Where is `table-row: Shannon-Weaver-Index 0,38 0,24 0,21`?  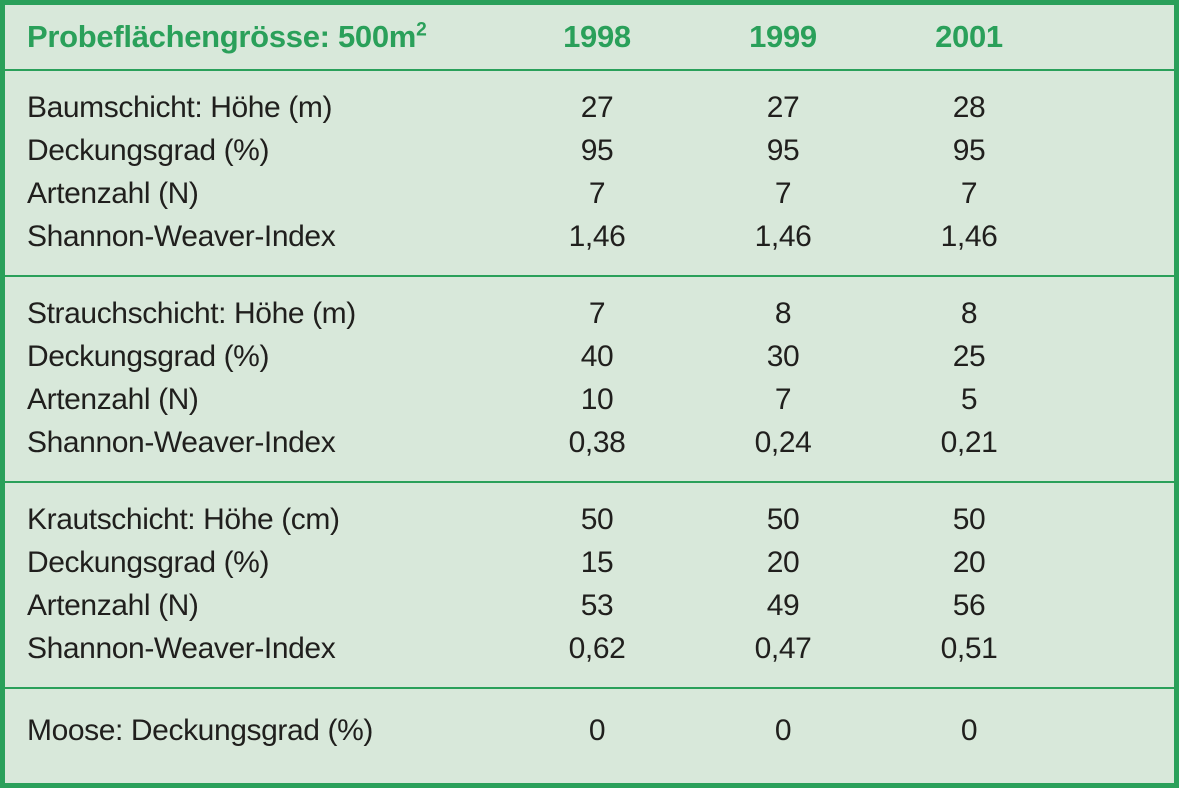
table-row: Shannon-Weaver-Index 0,38 0,24 0,21 is located at coordinates (600, 442).